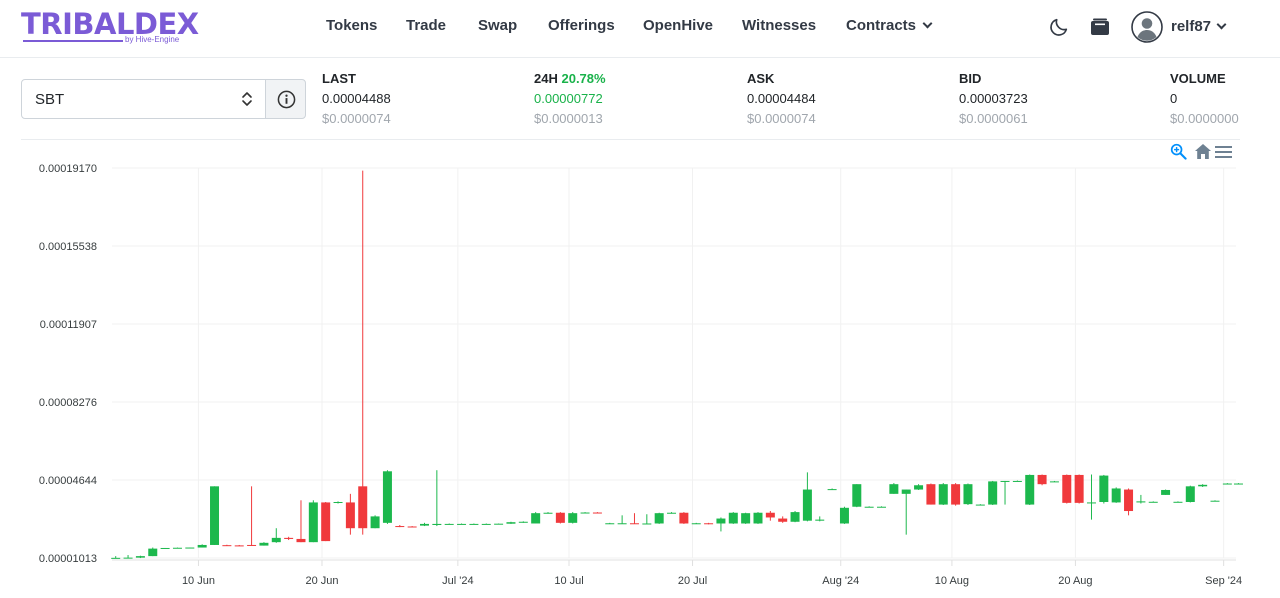  Describe the element at coordinates (285, 99) in the screenshot. I see `token-info-button` at that location.